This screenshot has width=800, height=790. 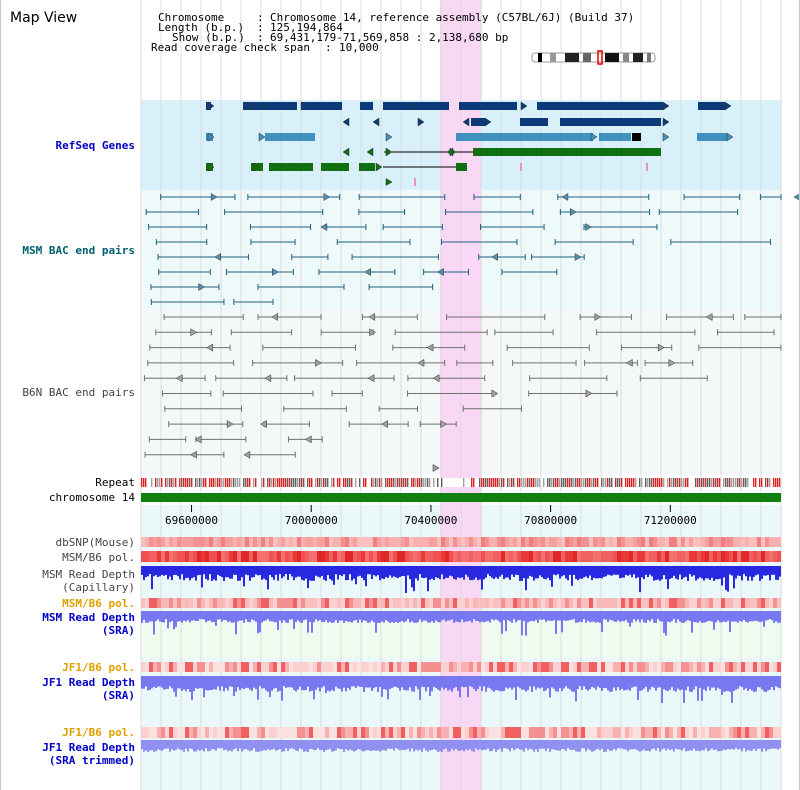 What do you see at coordinates (115, 482) in the screenshot?
I see `track-label-repeat: Repeat` at bounding box center [115, 482].